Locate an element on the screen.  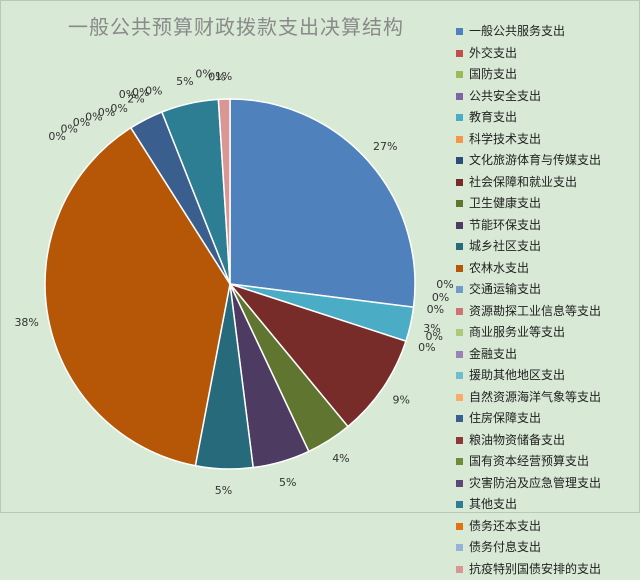
legend-label: 灾害防治及应急管理支出 is located at coordinates (535, 484).